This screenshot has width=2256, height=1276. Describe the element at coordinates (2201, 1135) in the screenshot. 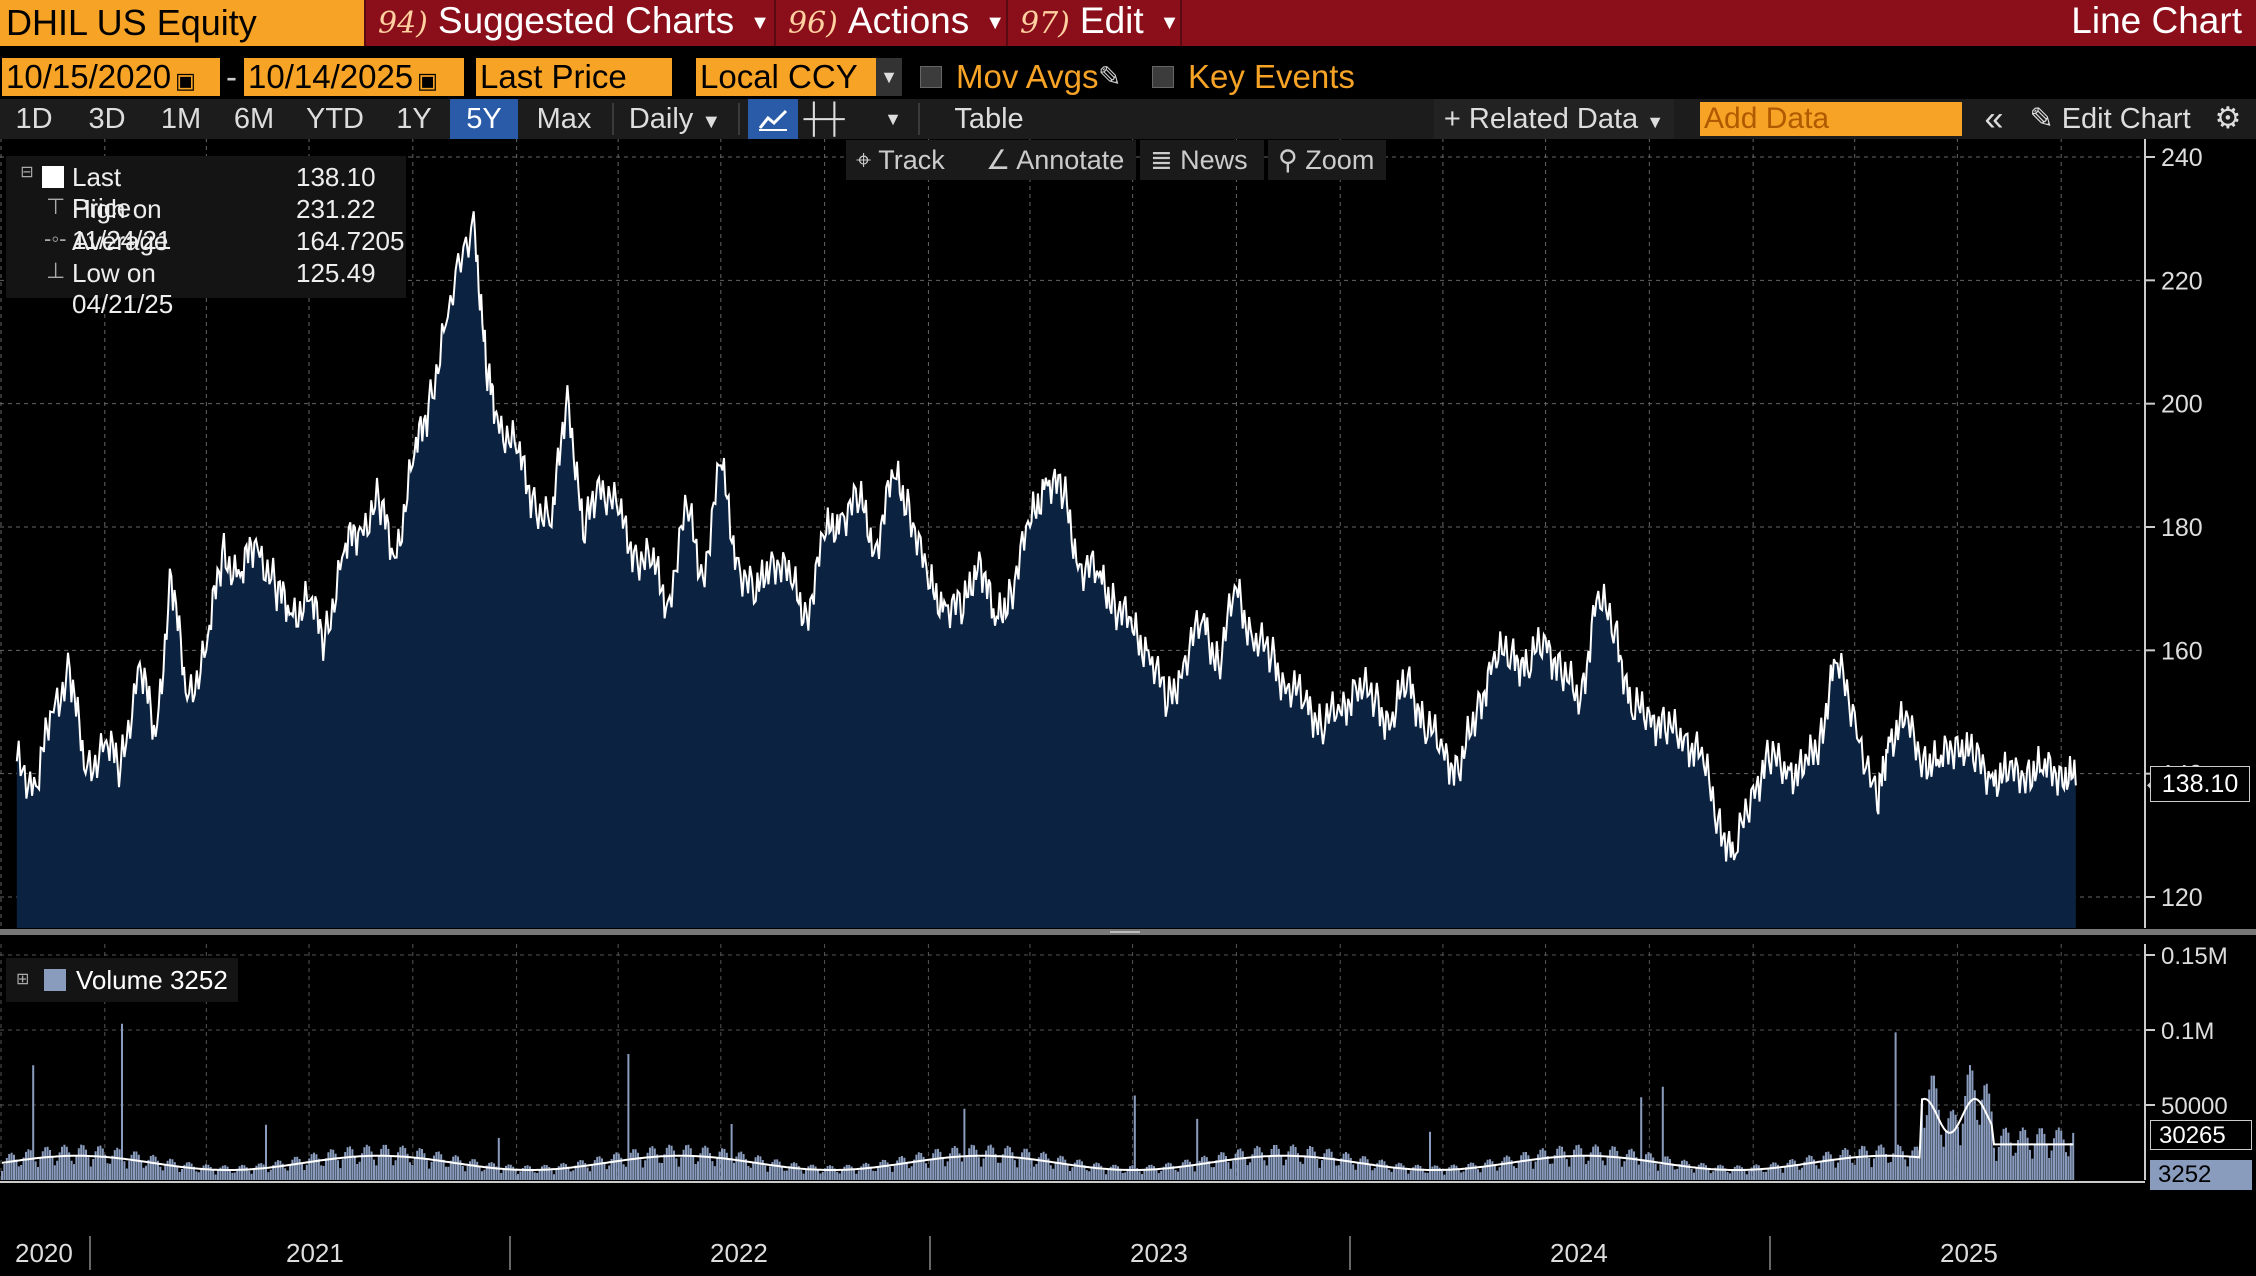

I see `volume-ma-tag: 30265` at that location.